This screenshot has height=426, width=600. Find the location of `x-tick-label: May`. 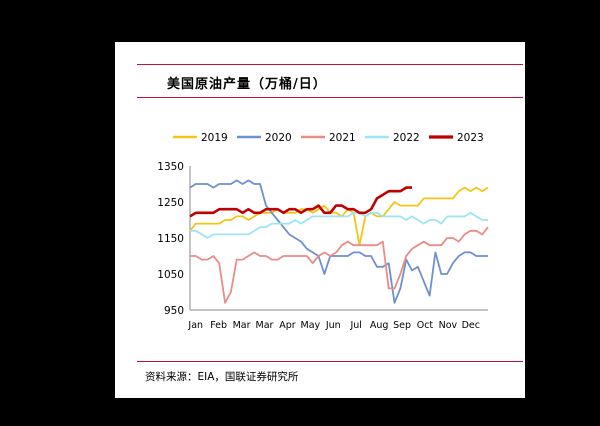

x-tick-label: May is located at coordinates (311, 325).